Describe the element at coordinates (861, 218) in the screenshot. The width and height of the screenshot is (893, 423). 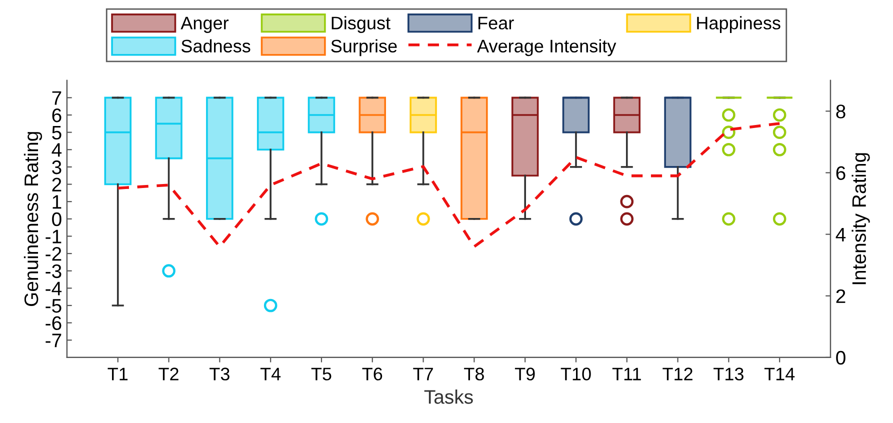
I see `y2-axis-title: Intensity Rating` at that location.